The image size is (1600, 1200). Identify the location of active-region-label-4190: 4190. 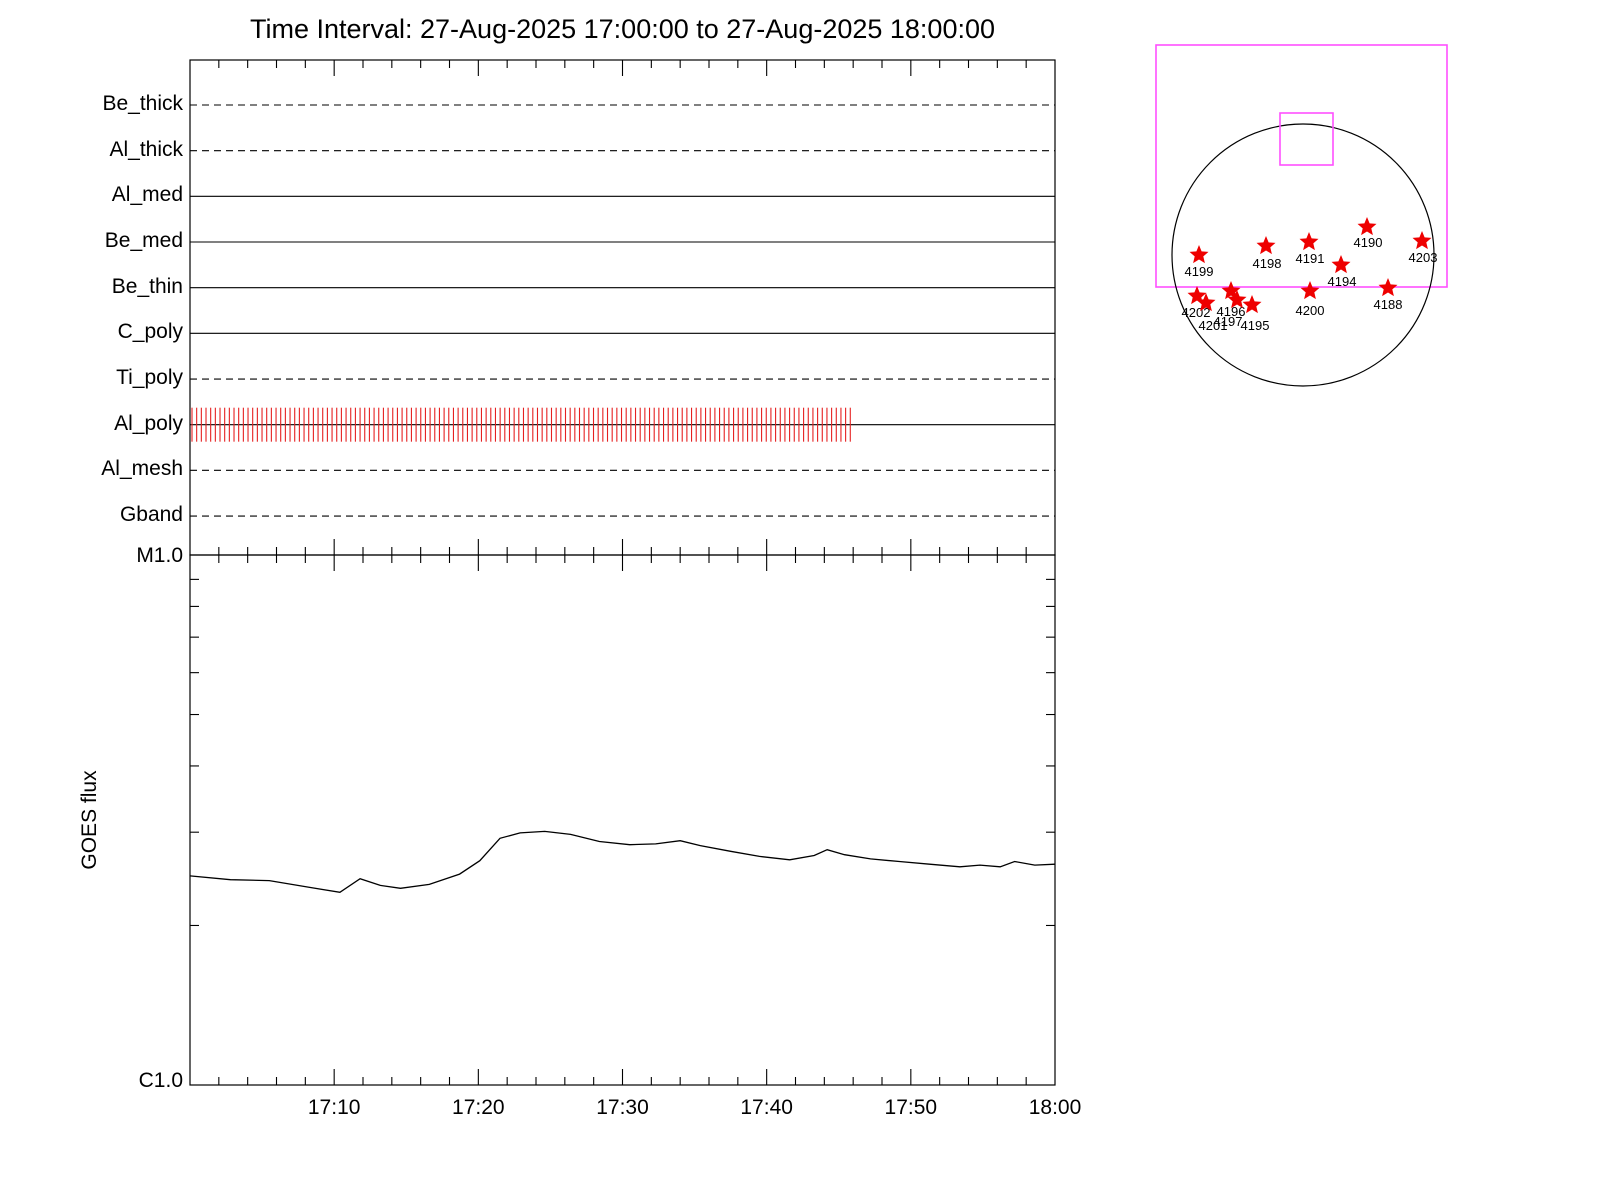
(1368, 242).